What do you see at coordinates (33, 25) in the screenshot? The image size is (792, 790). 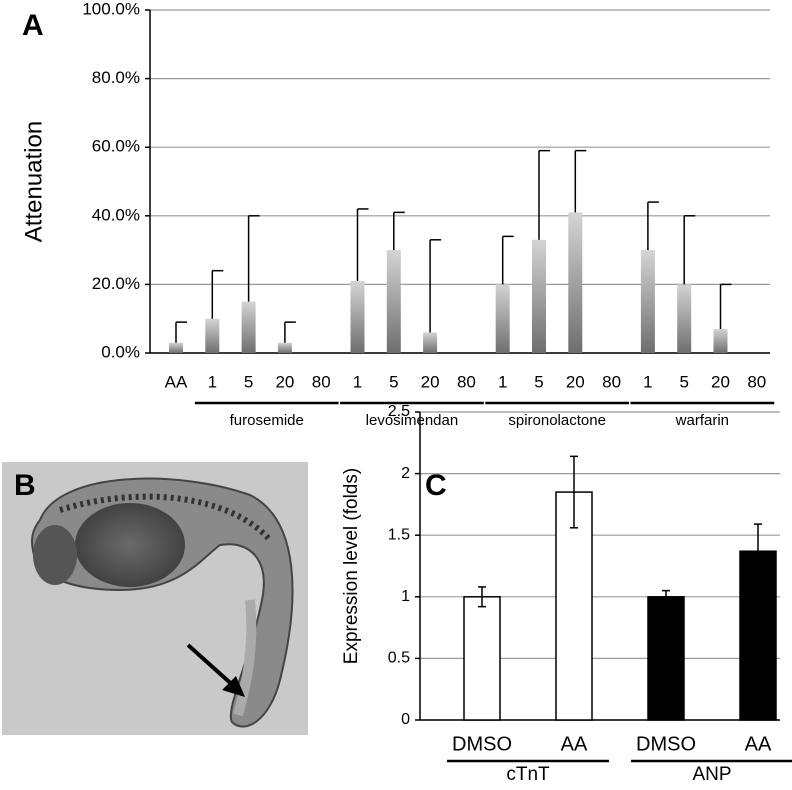 I see `panel-label: A` at bounding box center [33, 25].